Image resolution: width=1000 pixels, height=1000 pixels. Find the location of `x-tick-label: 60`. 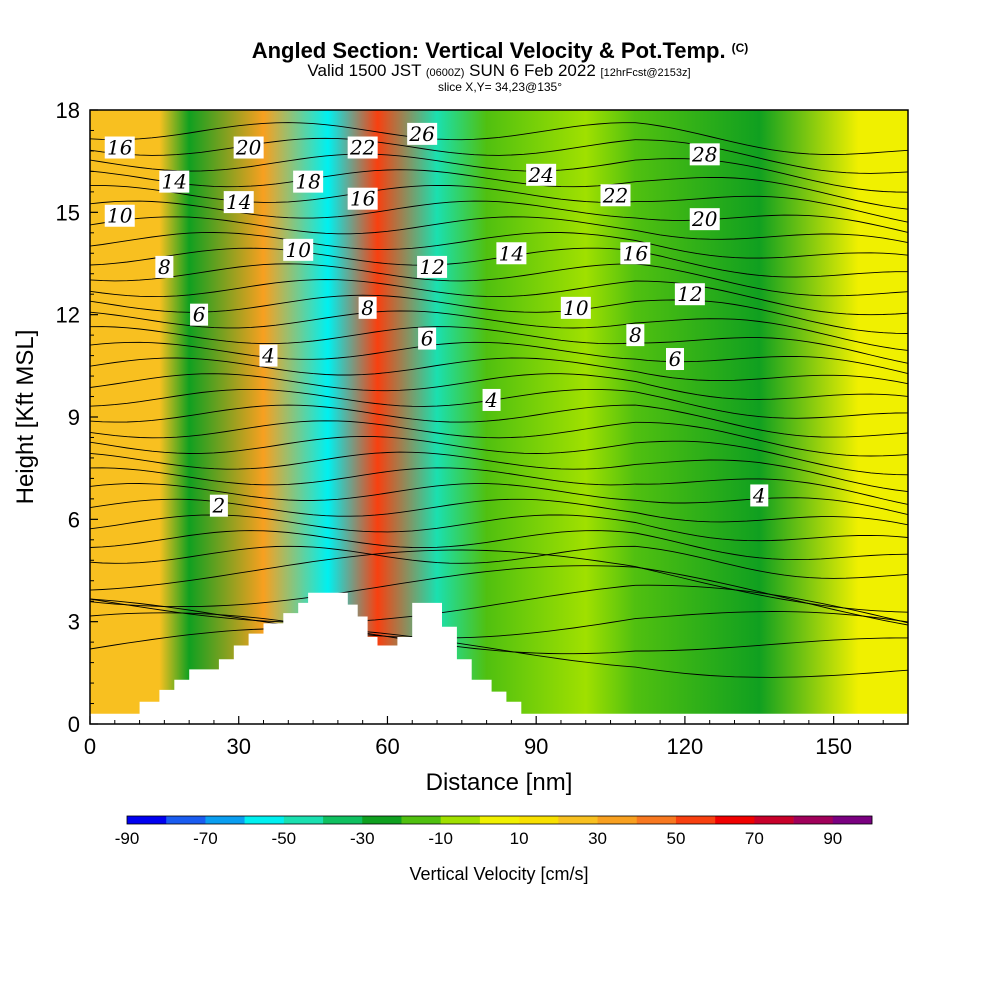

x-tick-label: 60 is located at coordinates (387, 746).